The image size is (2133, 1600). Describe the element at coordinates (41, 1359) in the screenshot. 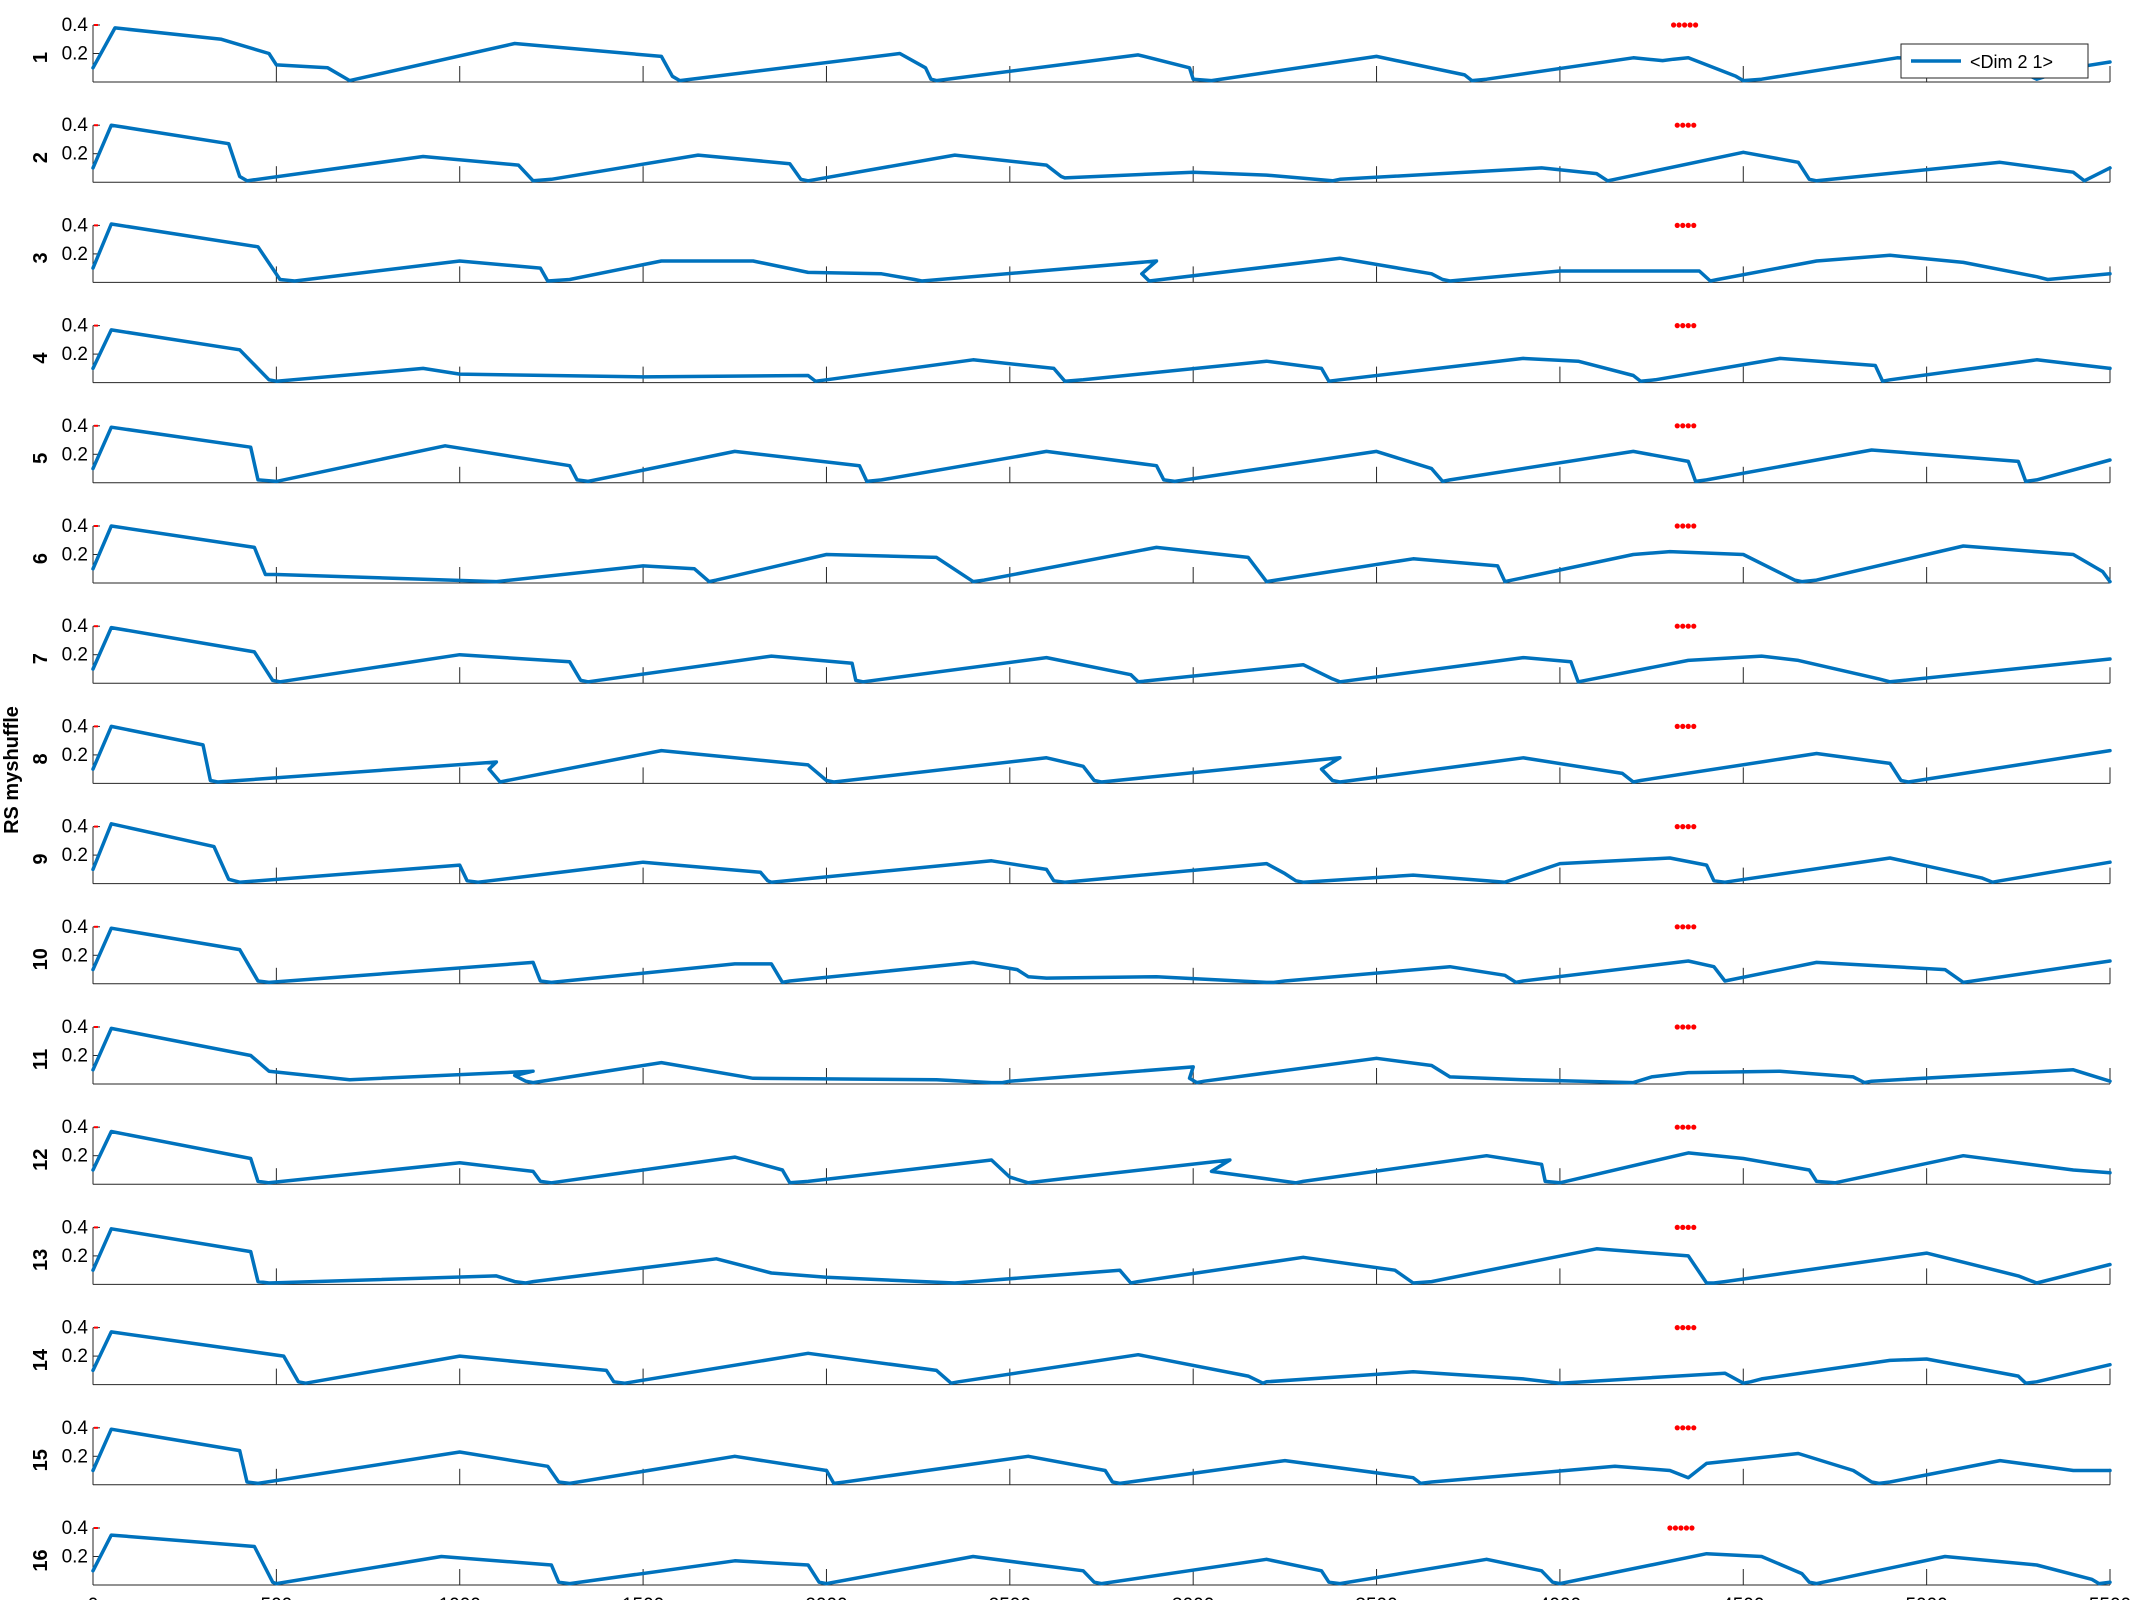

I see `panel-label: 14` at that location.